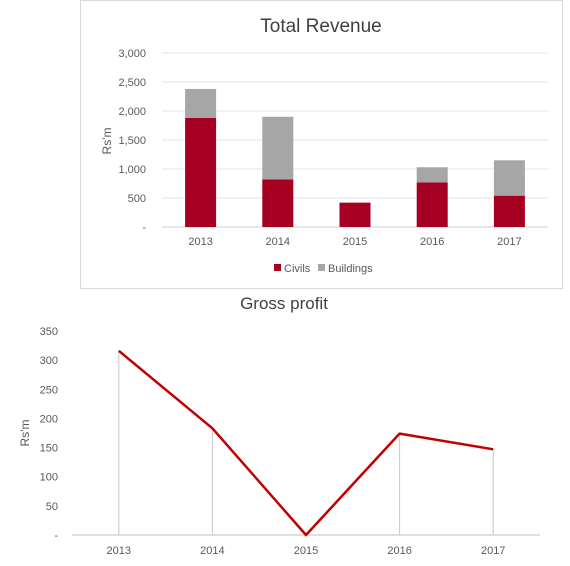  I want to click on revenue-legend: Civils Buildings, so click(323, 269).